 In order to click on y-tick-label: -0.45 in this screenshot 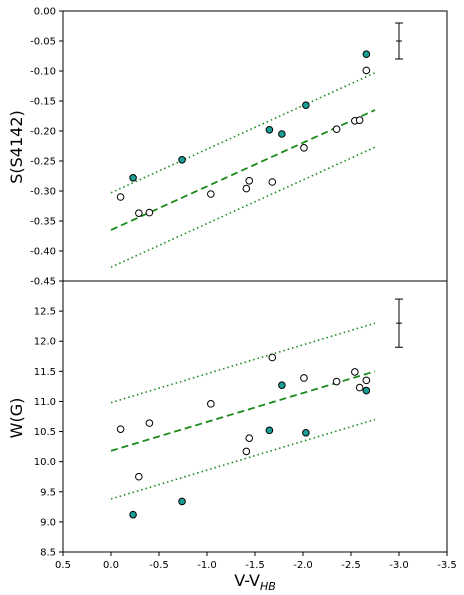, I will do `click(43, 282)`.